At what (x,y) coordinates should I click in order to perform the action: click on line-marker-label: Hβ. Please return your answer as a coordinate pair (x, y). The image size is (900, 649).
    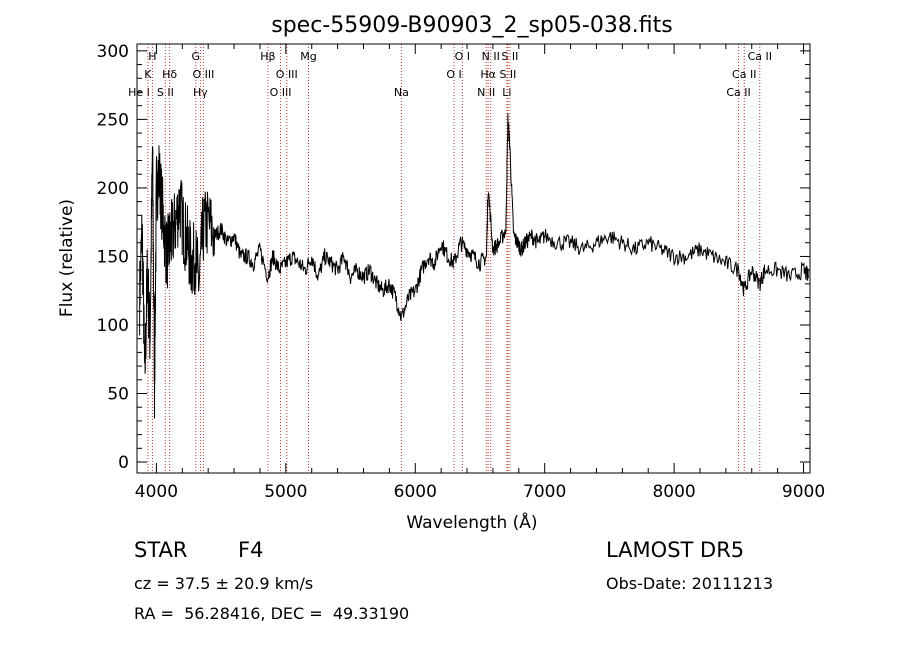
    Looking at the image, I should click on (267, 56).